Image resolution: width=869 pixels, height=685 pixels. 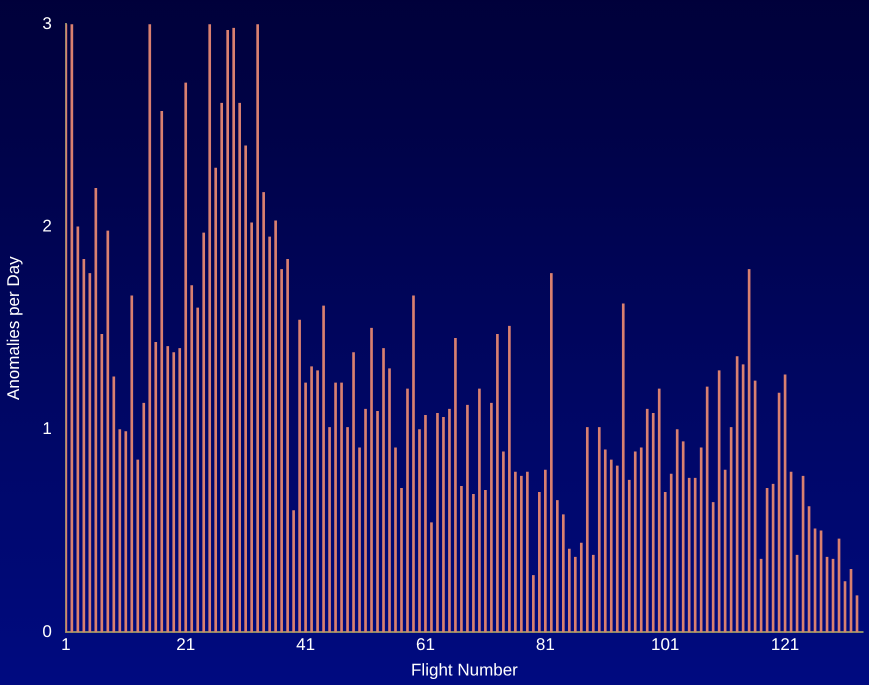 What do you see at coordinates (47, 428) in the screenshot?
I see `y-tick-label: 1` at bounding box center [47, 428].